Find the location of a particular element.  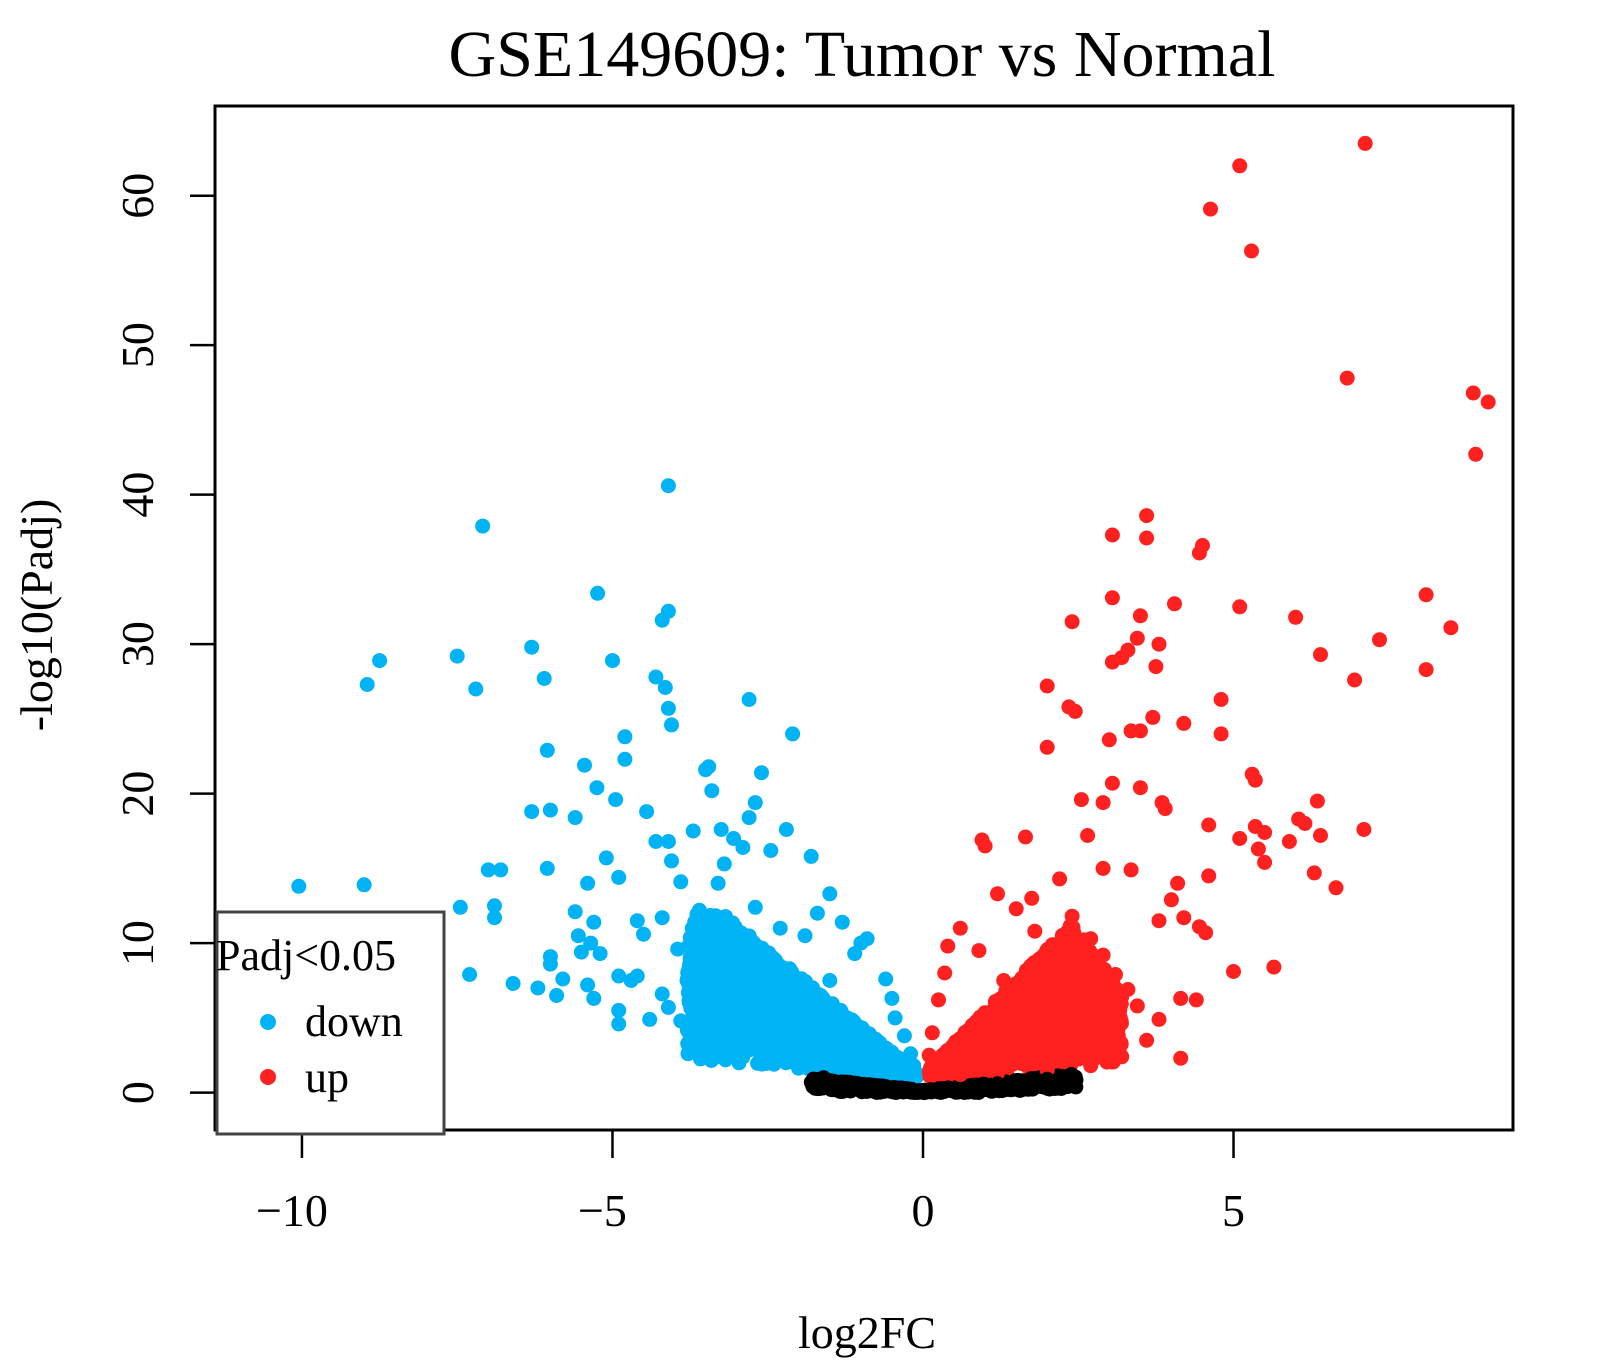

legend: Padj<0.05 down up is located at coordinates (330, 1023).